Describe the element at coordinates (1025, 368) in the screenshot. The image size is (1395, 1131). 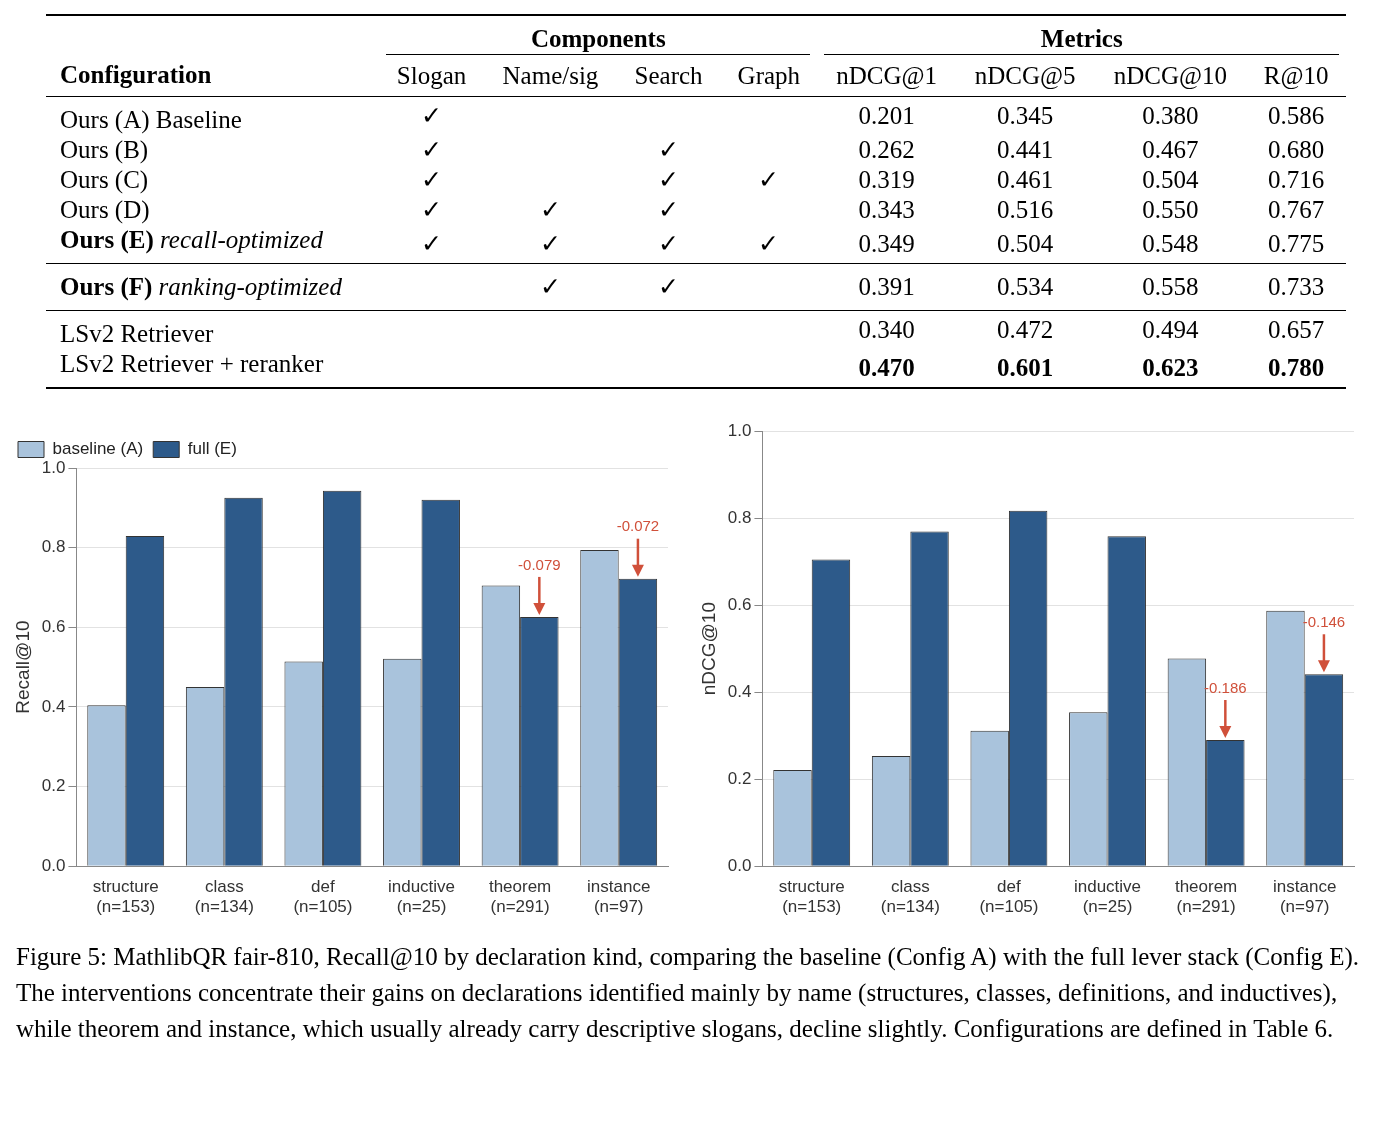
I see `data-label: 0.601` at that location.